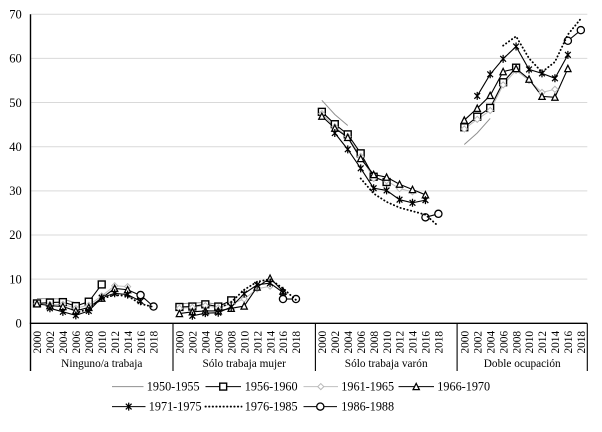  What do you see at coordinates (15, 14) in the screenshot?
I see `svg-text: 70` at bounding box center [15, 14].